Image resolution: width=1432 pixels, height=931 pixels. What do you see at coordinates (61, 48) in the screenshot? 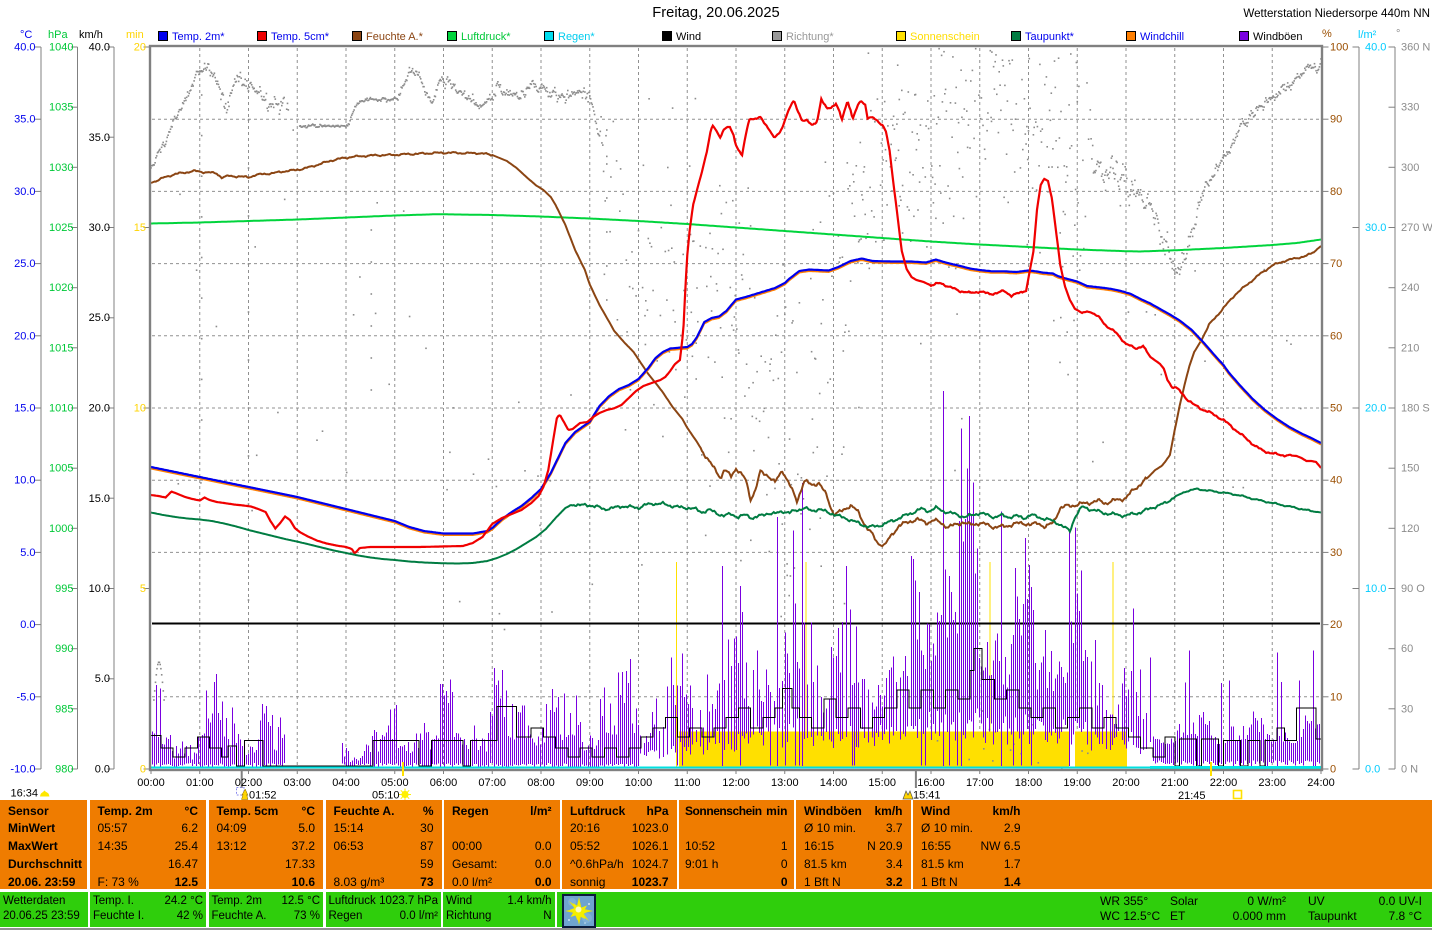
I see `svg-text: 1040` at bounding box center [61, 48].